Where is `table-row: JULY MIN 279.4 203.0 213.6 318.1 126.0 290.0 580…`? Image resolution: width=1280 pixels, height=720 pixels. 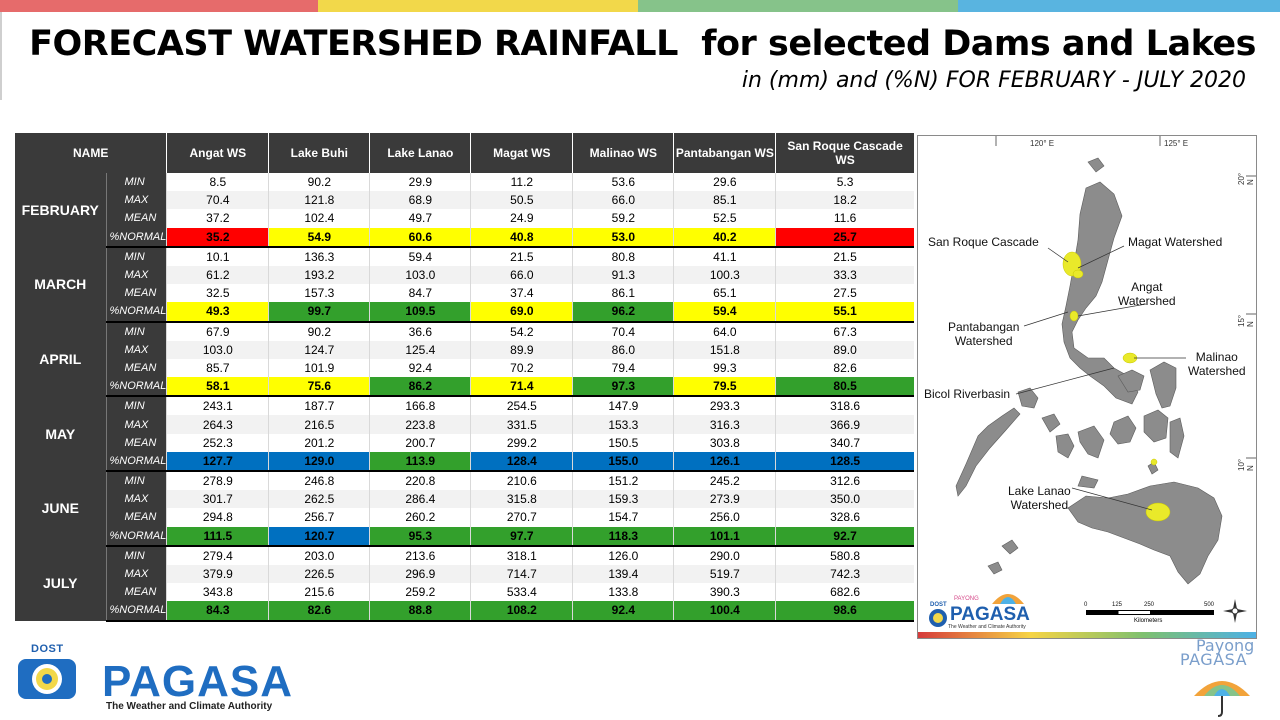 table-row: JULY MIN 279.4 203.0 213.6 318.1 126.0 290.0 580… is located at coordinates (464, 583).